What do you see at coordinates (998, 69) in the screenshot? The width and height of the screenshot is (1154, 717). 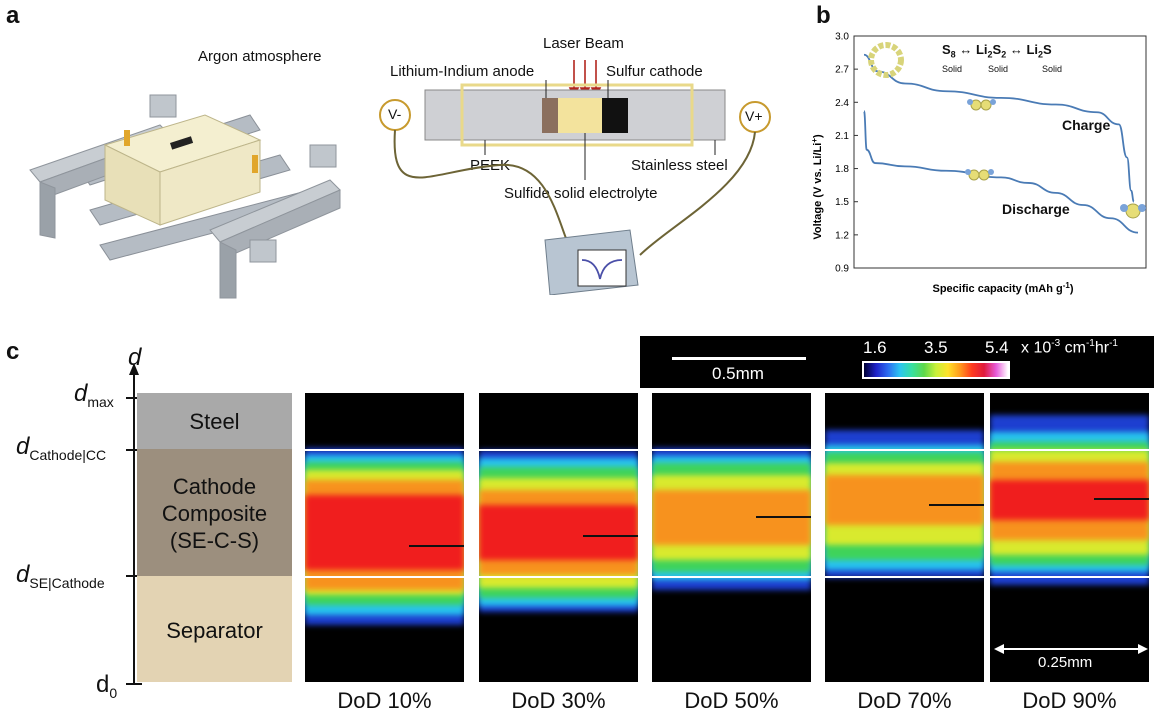 I see `phase-label-2: Solid` at bounding box center [998, 69].